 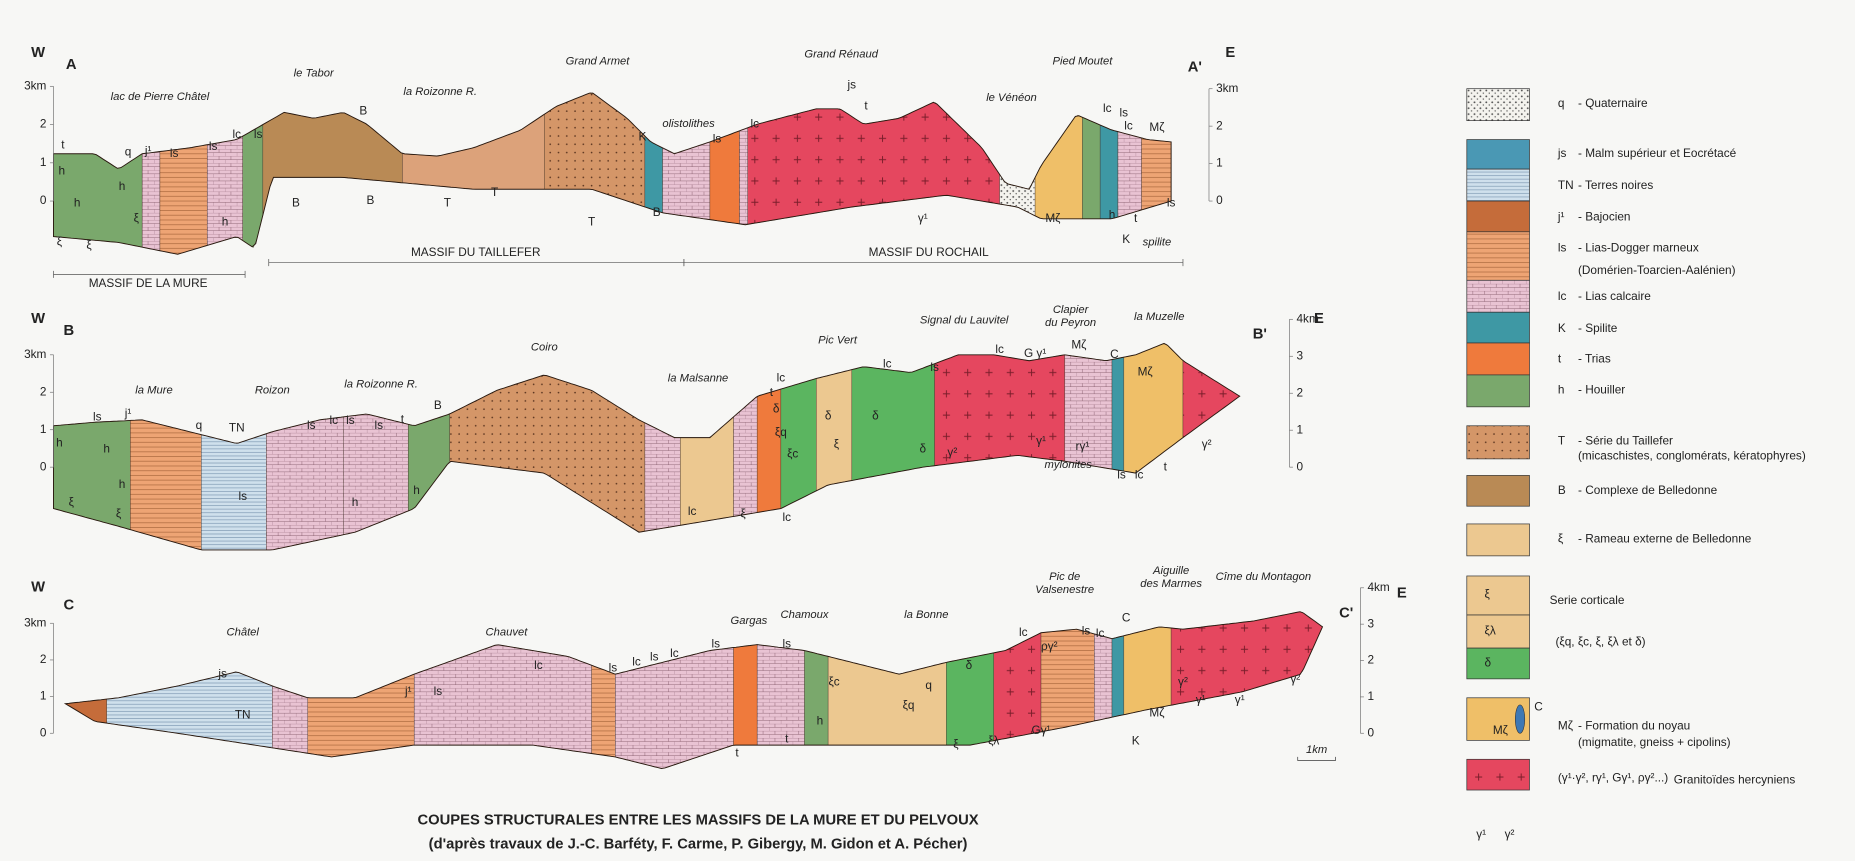 I want to click on legend-swatch-symbol: C, so click(x=1538, y=706).